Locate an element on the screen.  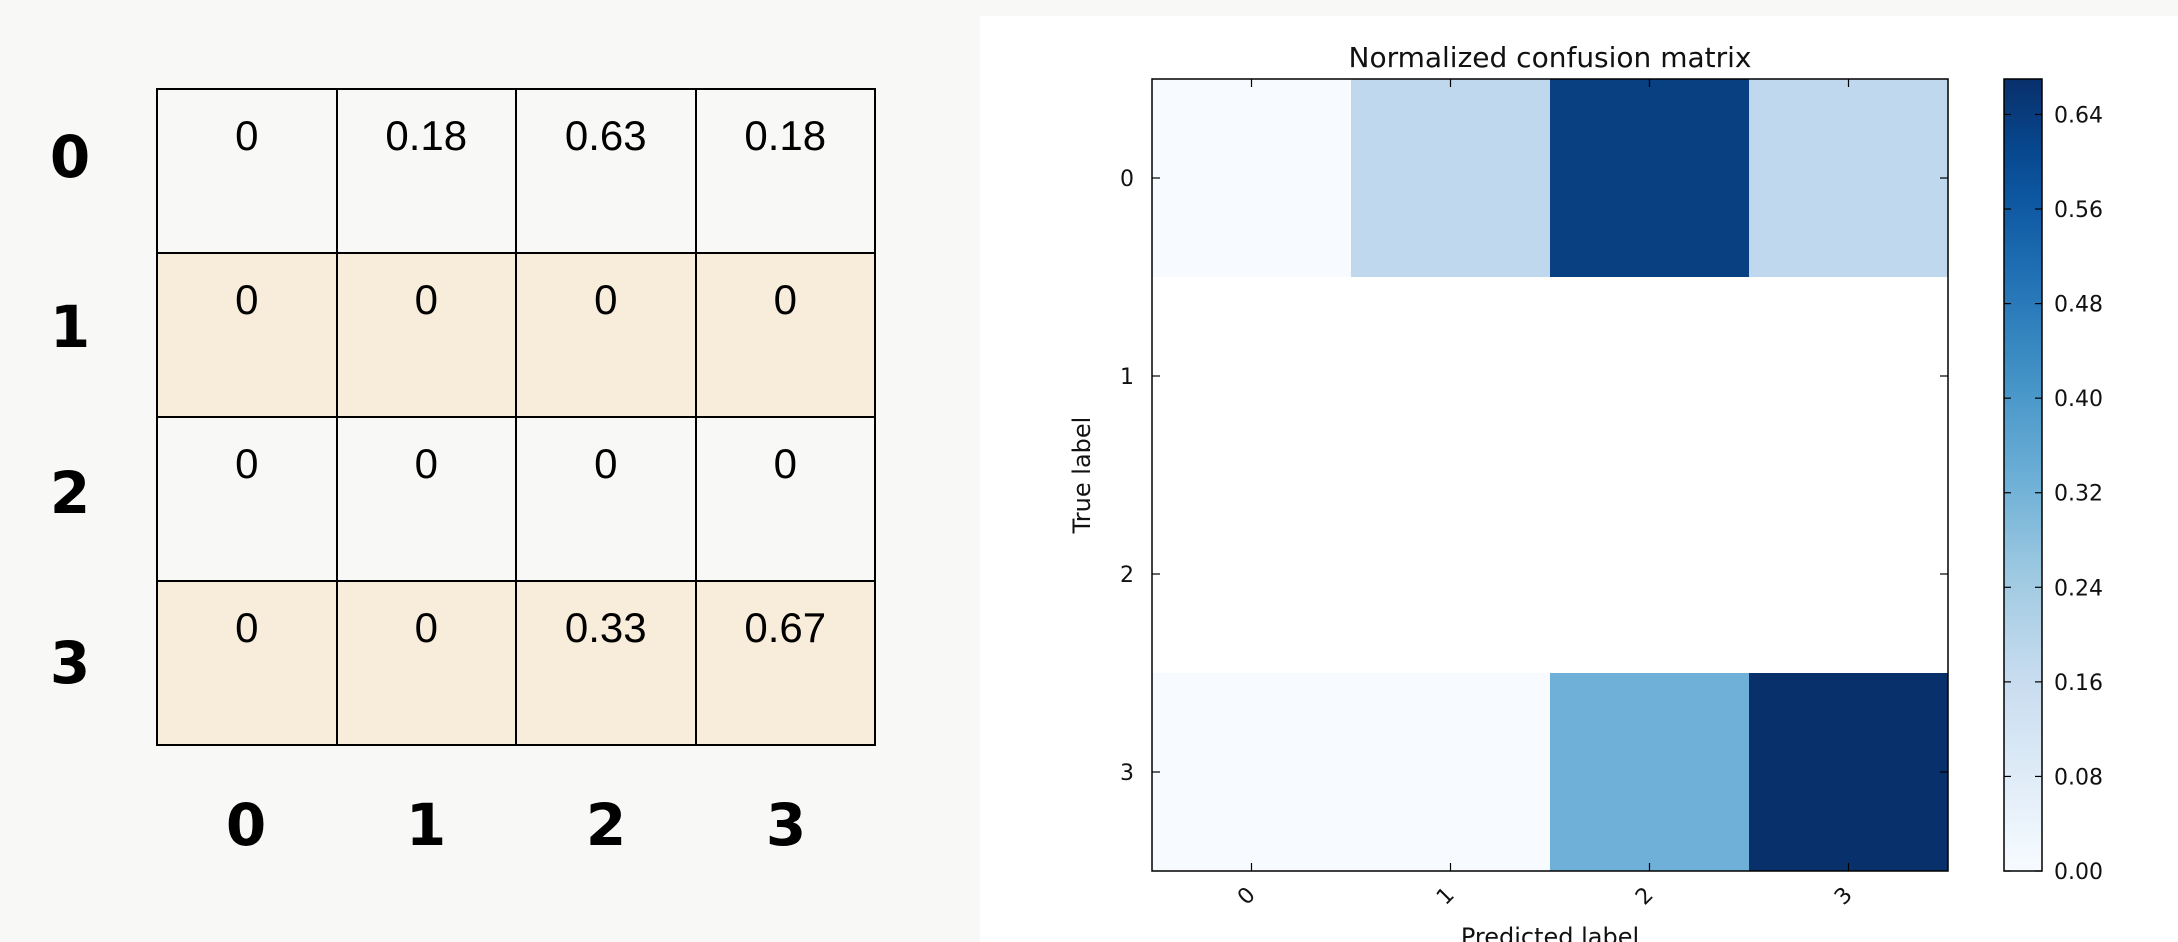
colorbar-tick-label: 0.40 is located at coordinates (2078, 399).